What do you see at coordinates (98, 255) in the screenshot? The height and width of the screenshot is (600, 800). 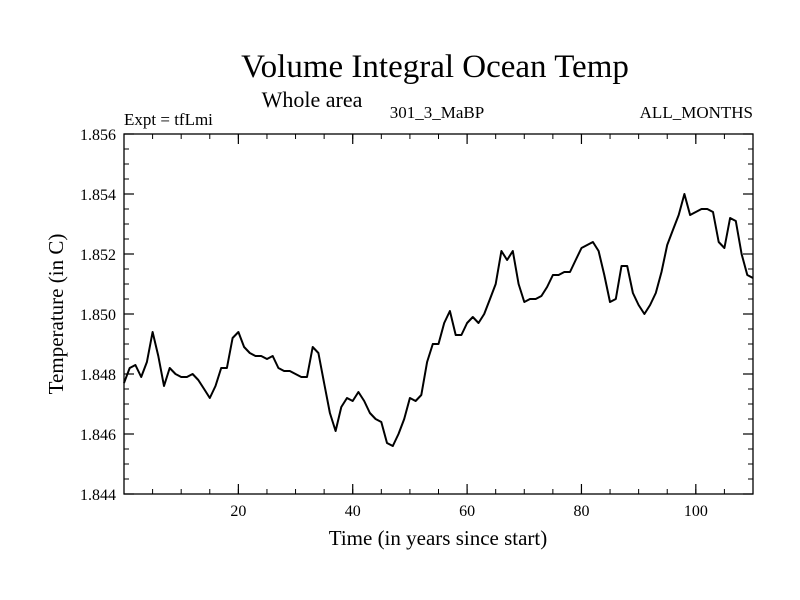 I see `y-tick-label: 1.852` at bounding box center [98, 255].